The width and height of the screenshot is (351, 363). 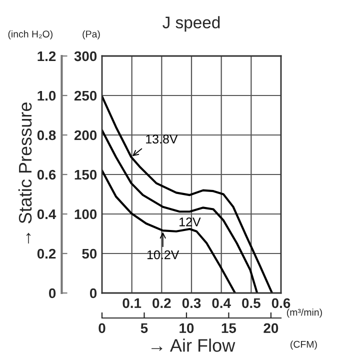 I want to click on y2-tick-label: 1.2, so click(x=47, y=56).